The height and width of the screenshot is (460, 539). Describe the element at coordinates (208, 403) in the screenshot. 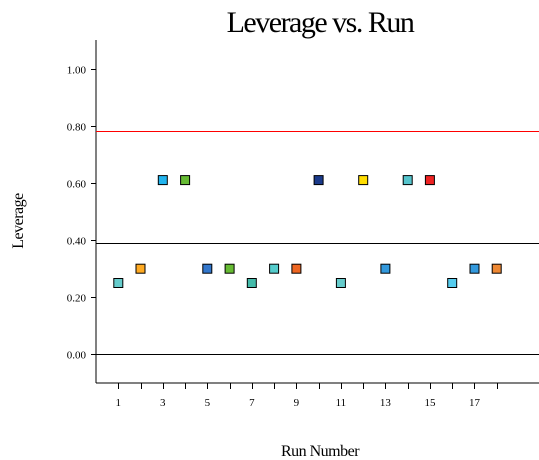

I see `x-tick-label: 5` at that location.